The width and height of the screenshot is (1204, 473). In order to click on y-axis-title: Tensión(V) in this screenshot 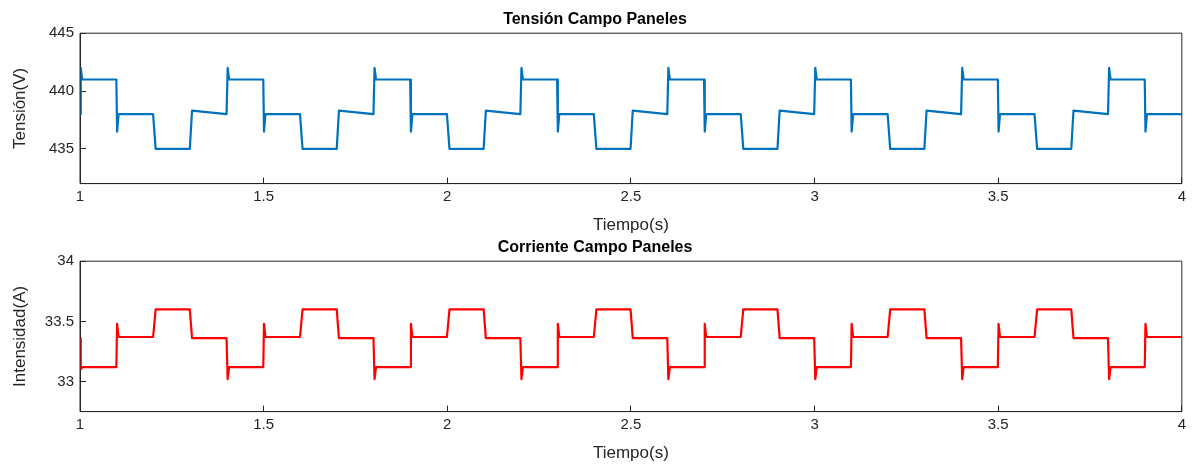, I will do `click(19, 108)`.